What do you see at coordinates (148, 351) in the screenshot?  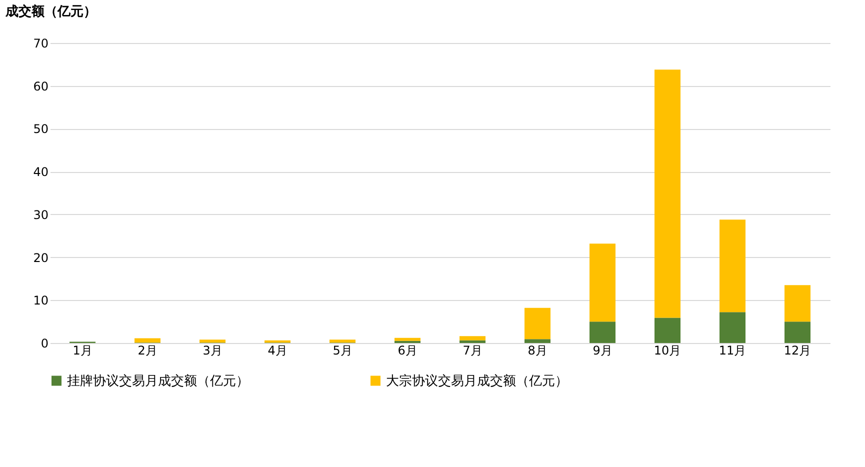 I see `x-tick-label: 2月` at bounding box center [148, 351].